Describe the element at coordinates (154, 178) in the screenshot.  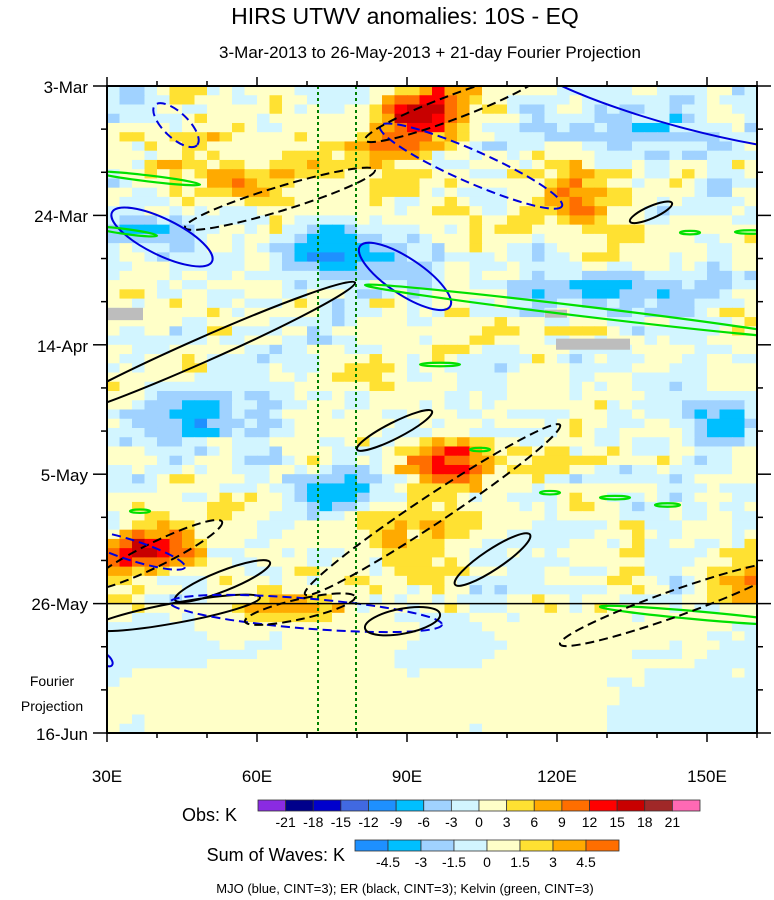
I see `kelvin-positive-contour` at that location.